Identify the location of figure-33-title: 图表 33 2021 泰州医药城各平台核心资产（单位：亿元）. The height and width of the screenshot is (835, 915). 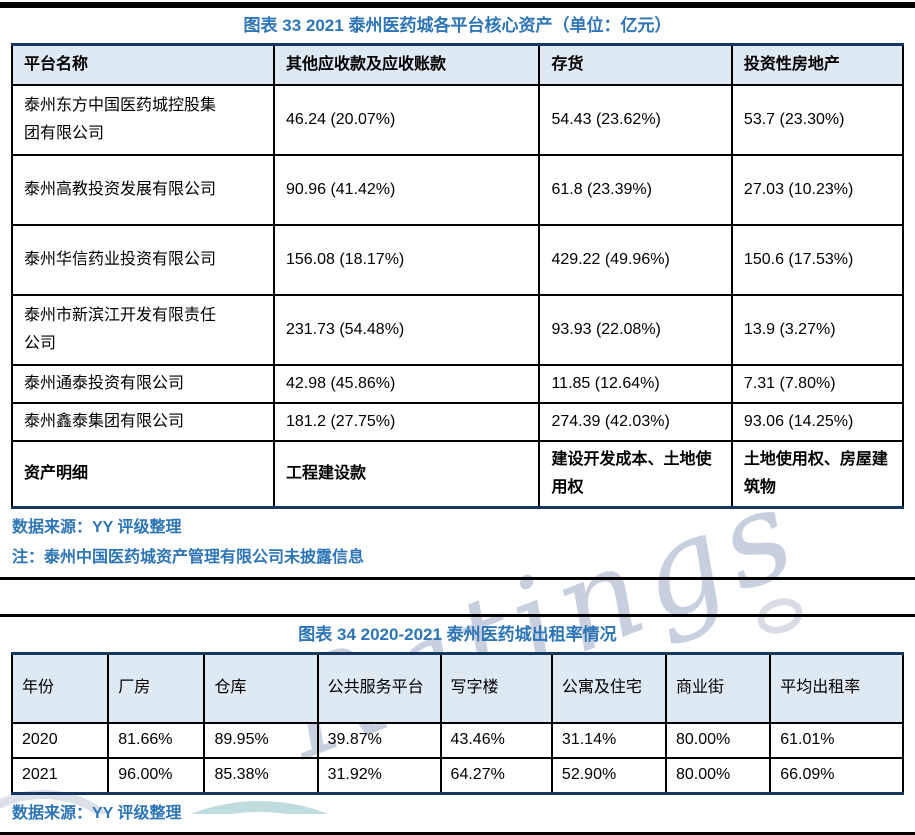
(457, 25).